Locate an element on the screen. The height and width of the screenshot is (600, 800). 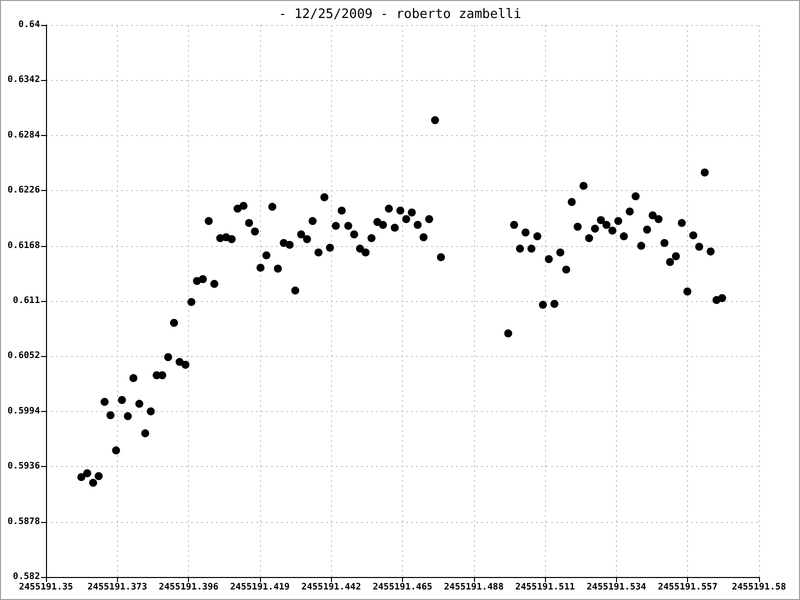
y-tick-label: 0.5936 is located at coordinates (23, 467).